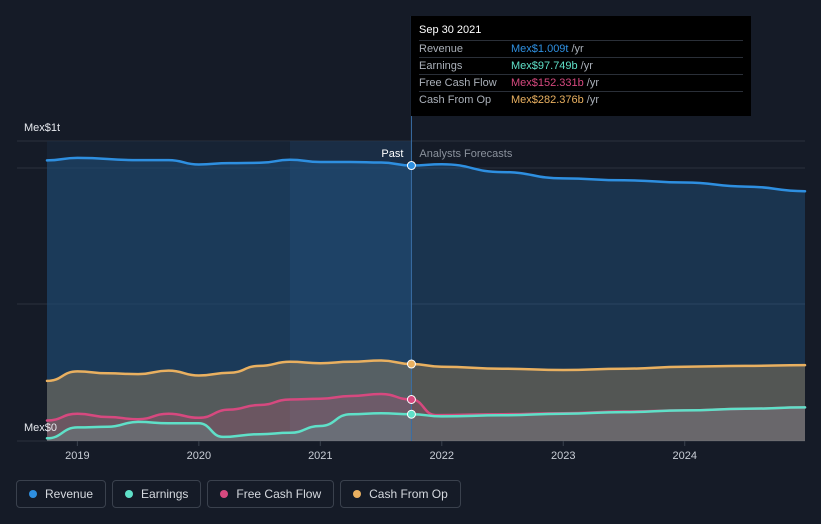  What do you see at coordinates (279, 494) in the screenshot?
I see `legend-label: Free Cash Flow` at bounding box center [279, 494].